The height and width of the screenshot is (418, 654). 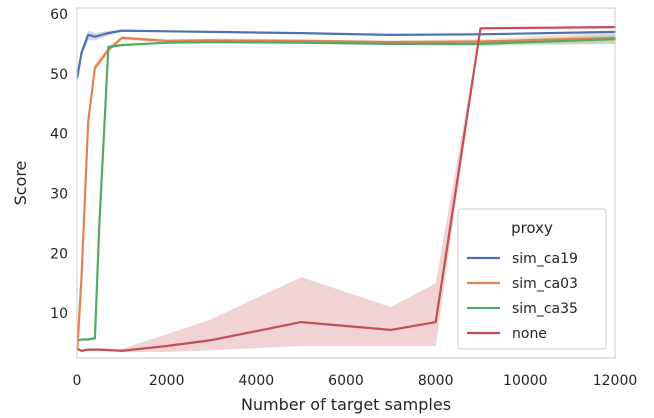 What do you see at coordinates (346, 53) in the screenshot?
I see `series-line-sim_ca19` at bounding box center [346, 53].